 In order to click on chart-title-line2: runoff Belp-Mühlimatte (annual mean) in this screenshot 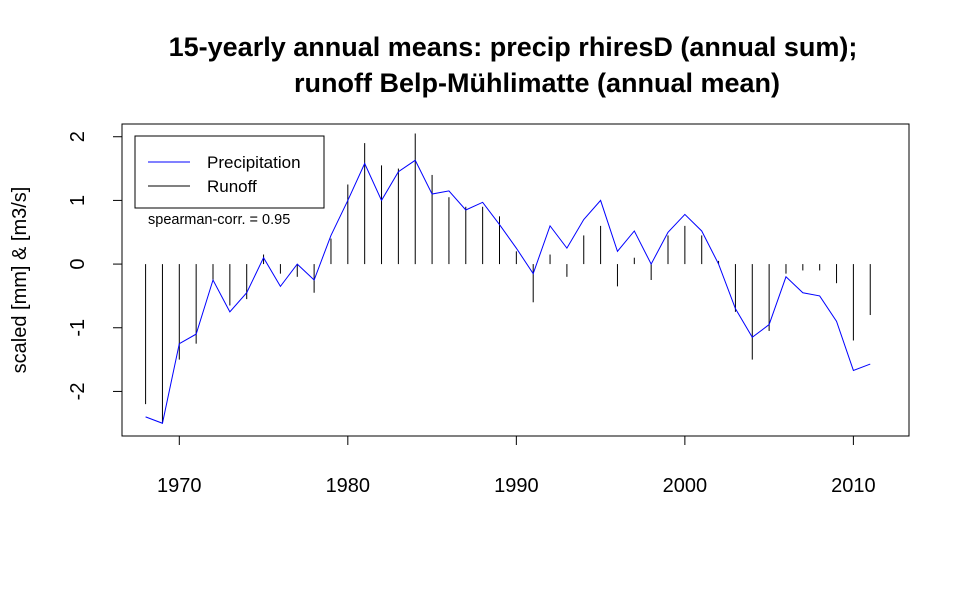, I will do `click(537, 83)`.